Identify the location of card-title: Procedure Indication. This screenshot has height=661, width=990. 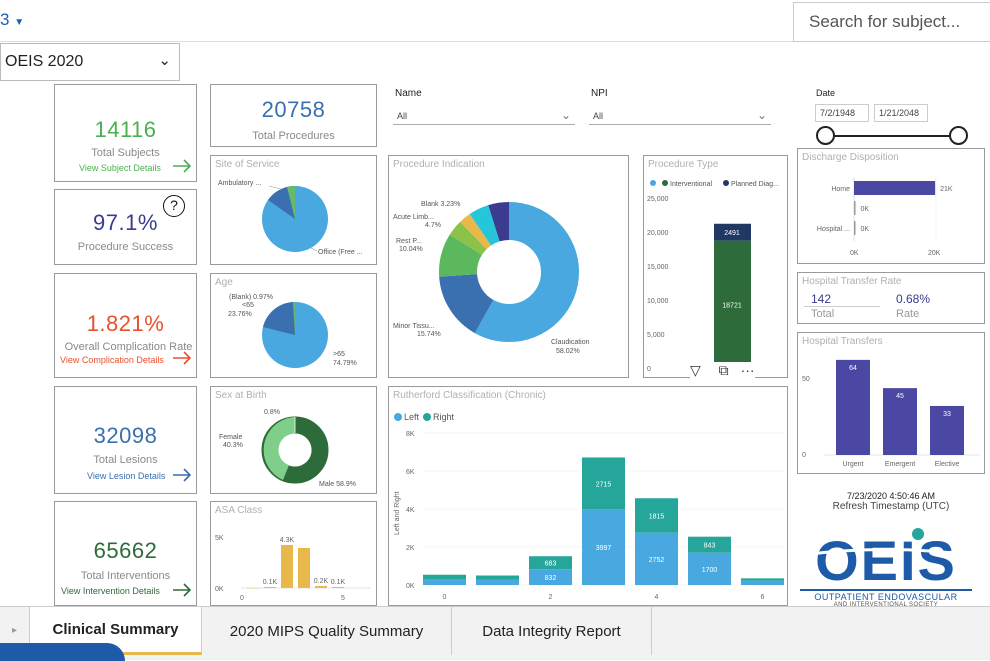
(439, 164).